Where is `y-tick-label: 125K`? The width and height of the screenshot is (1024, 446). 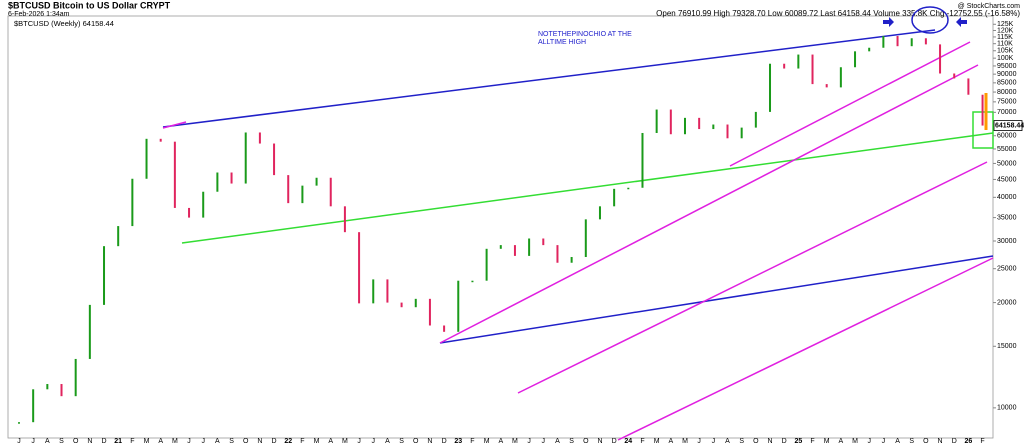
y-tick-label: 125K is located at coordinates (1005, 24).